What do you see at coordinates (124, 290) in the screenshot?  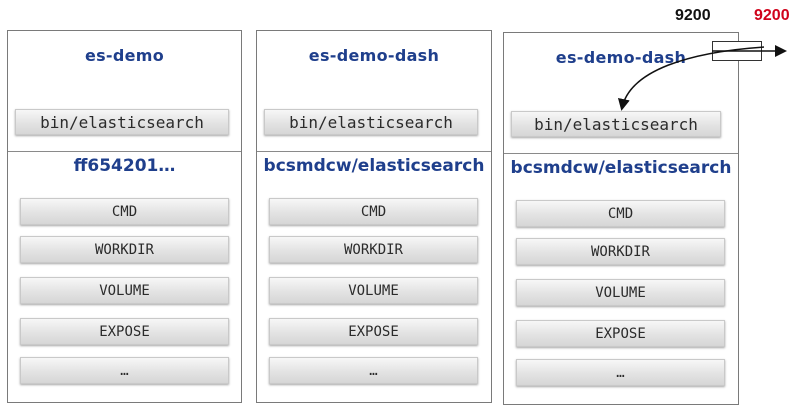 I see `layer-volume-1: VOLUME` at bounding box center [124, 290].